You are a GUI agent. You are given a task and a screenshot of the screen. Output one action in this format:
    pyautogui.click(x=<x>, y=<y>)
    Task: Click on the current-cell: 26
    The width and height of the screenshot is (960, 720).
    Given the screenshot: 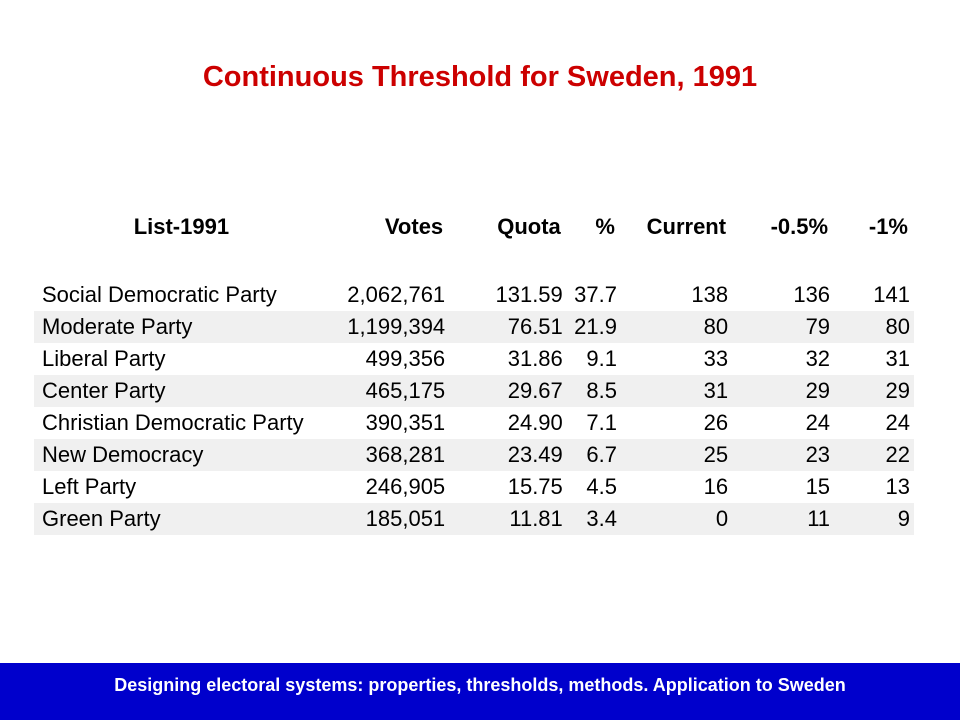 What is the action you would take?
    pyautogui.click(x=716, y=422)
    